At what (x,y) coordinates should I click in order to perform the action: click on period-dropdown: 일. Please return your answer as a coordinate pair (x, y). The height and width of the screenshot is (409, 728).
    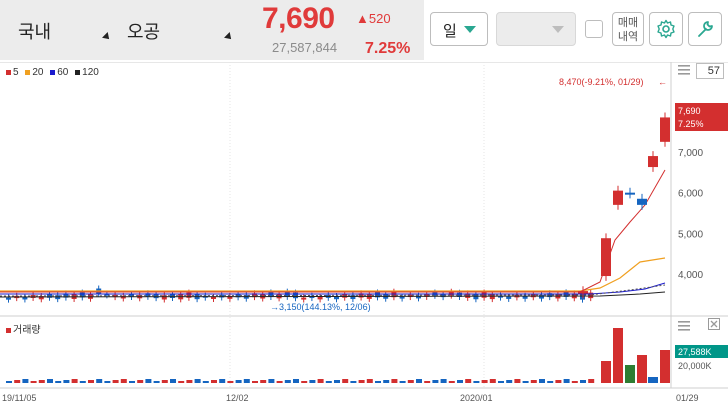
    Looking at the image, I should click on (459, 29).